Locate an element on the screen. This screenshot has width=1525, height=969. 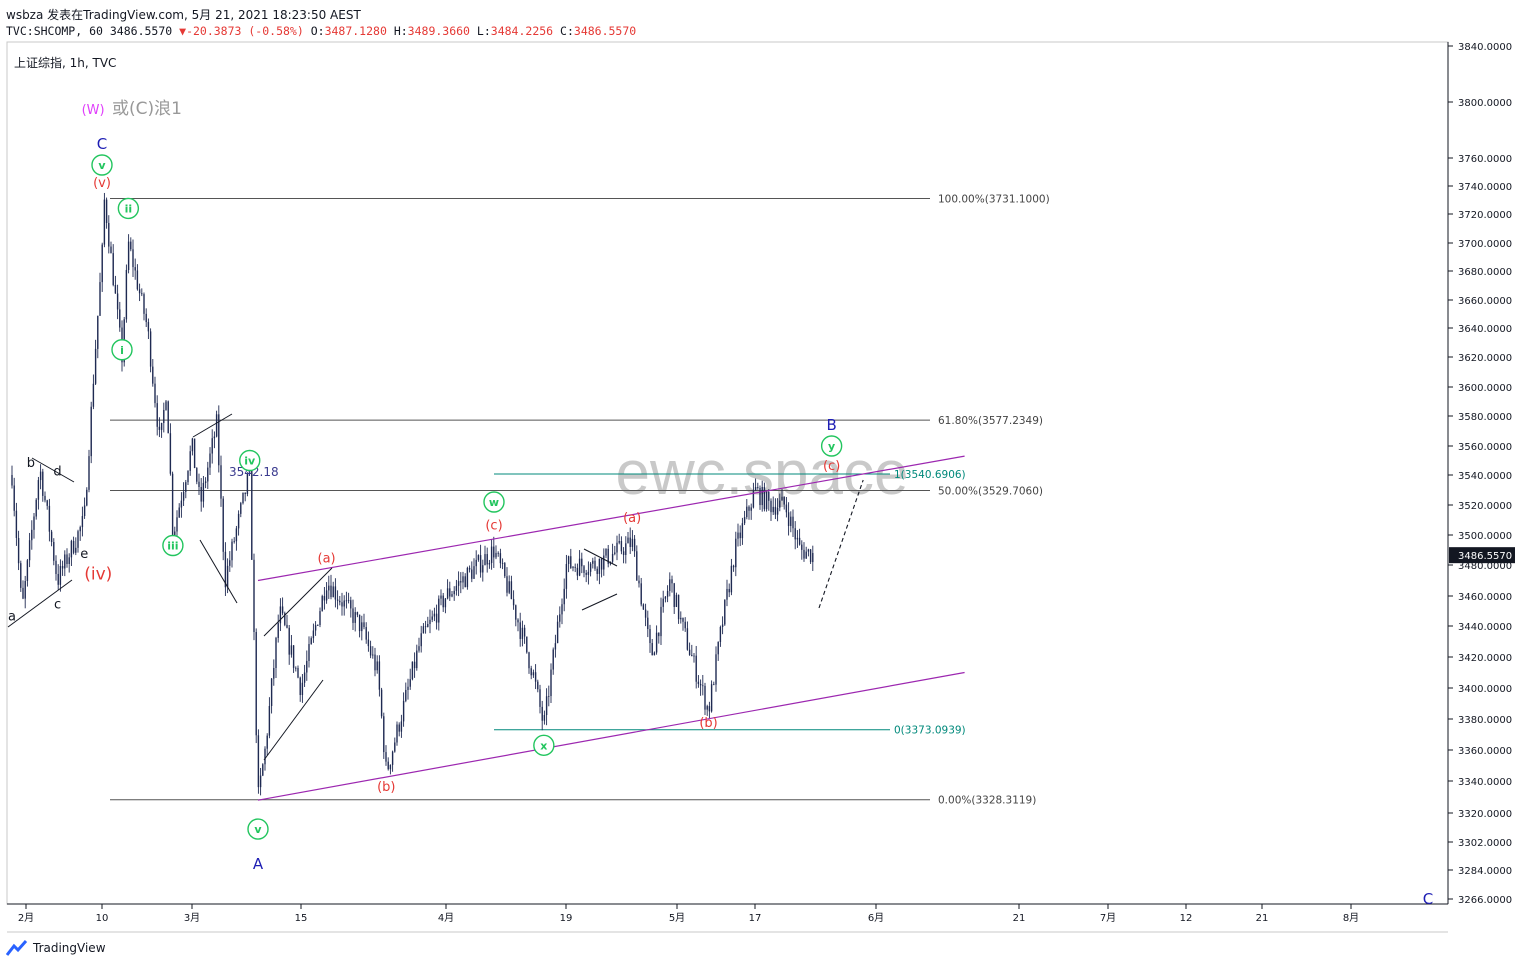
symbol-label: TVC:SHCOMP, 60 is located at coordinates (54, 31).